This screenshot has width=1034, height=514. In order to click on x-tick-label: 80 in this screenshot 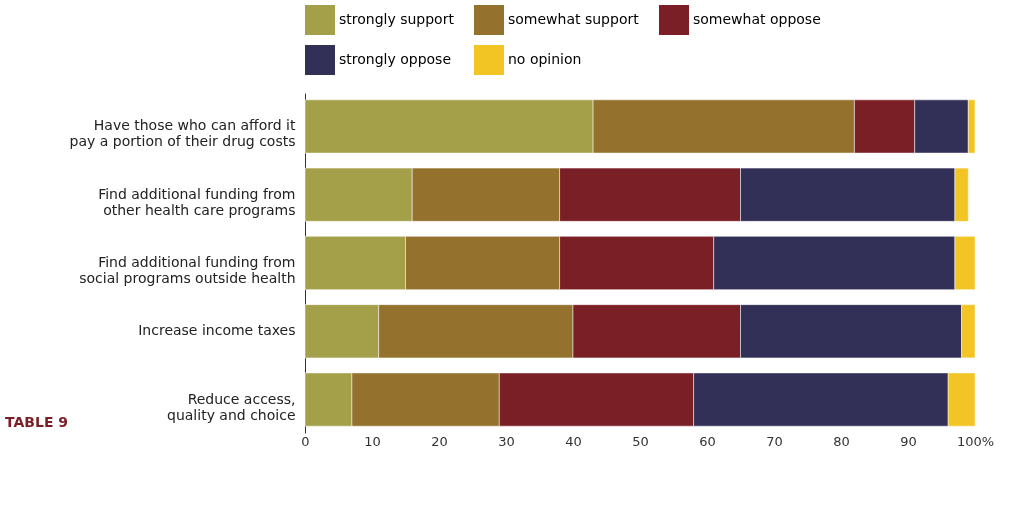, I will do `click(841, 441)`.